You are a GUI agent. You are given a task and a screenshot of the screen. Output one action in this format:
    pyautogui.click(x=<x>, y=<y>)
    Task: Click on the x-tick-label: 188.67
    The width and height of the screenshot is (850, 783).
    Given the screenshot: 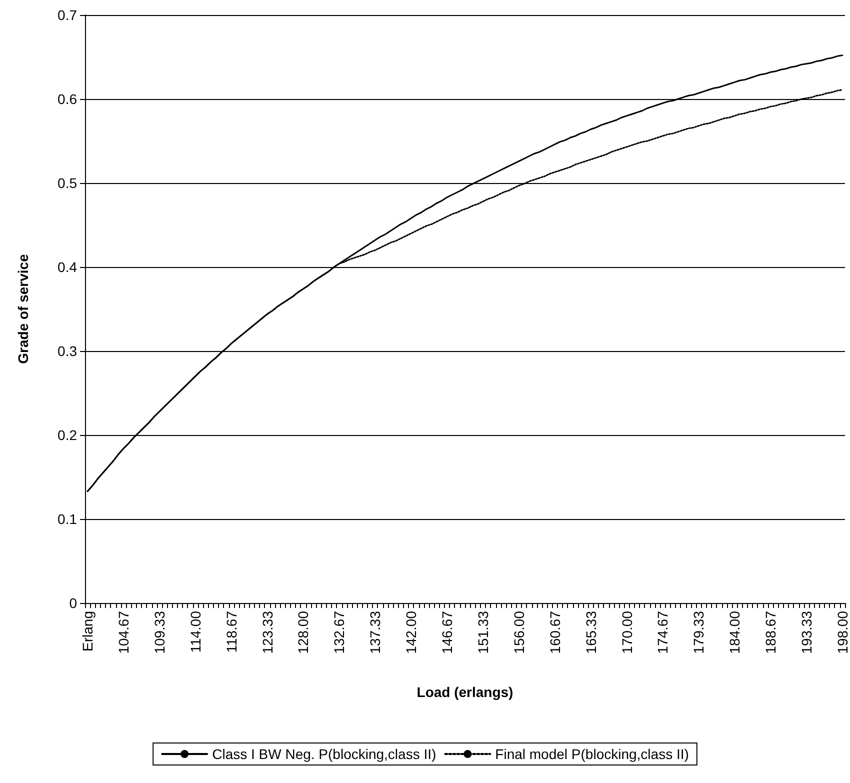 What is the action you would take?
    pyautogui.click(x=770, y=632)
    